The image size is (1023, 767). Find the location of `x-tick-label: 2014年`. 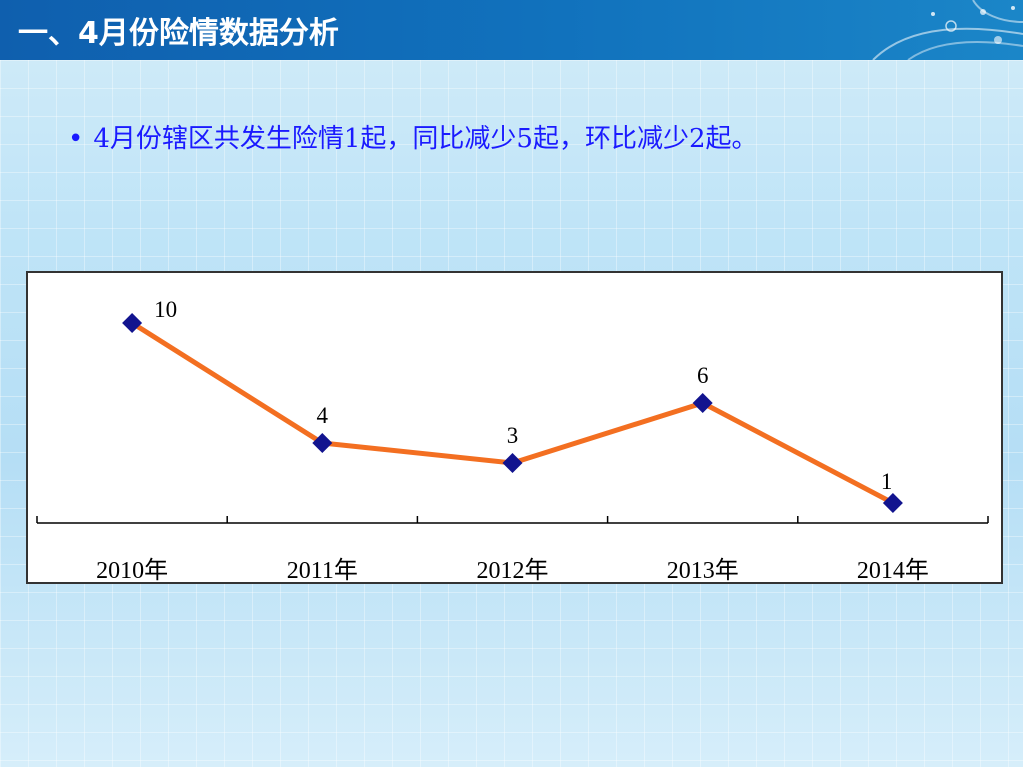

x-tick-label: 2014年 is located at coordinates (893, 569).